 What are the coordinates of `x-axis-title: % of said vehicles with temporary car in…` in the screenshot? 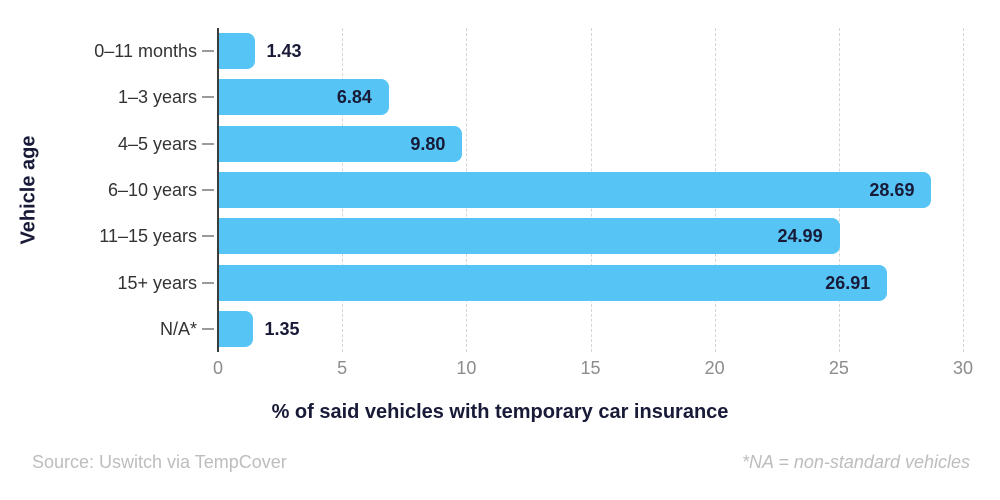 It's located at (500, 412).